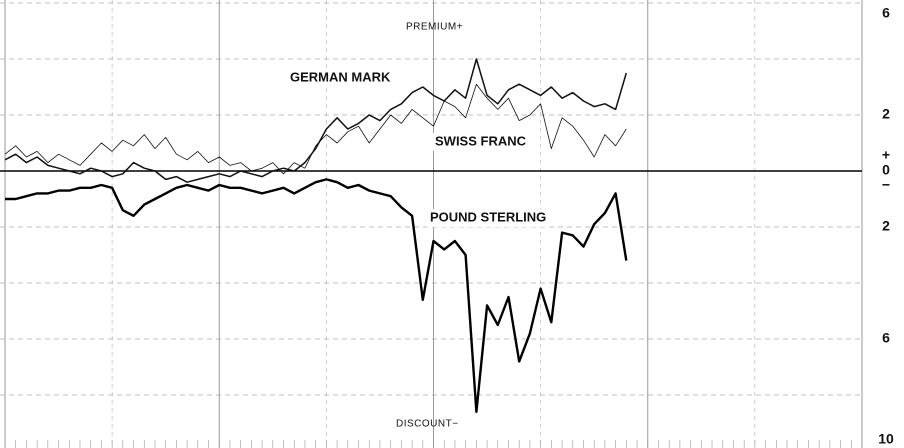  What do you see at coordinates (886, 155) in the screenshot?
I see `annotation: +` at bounding box center [886, 155].